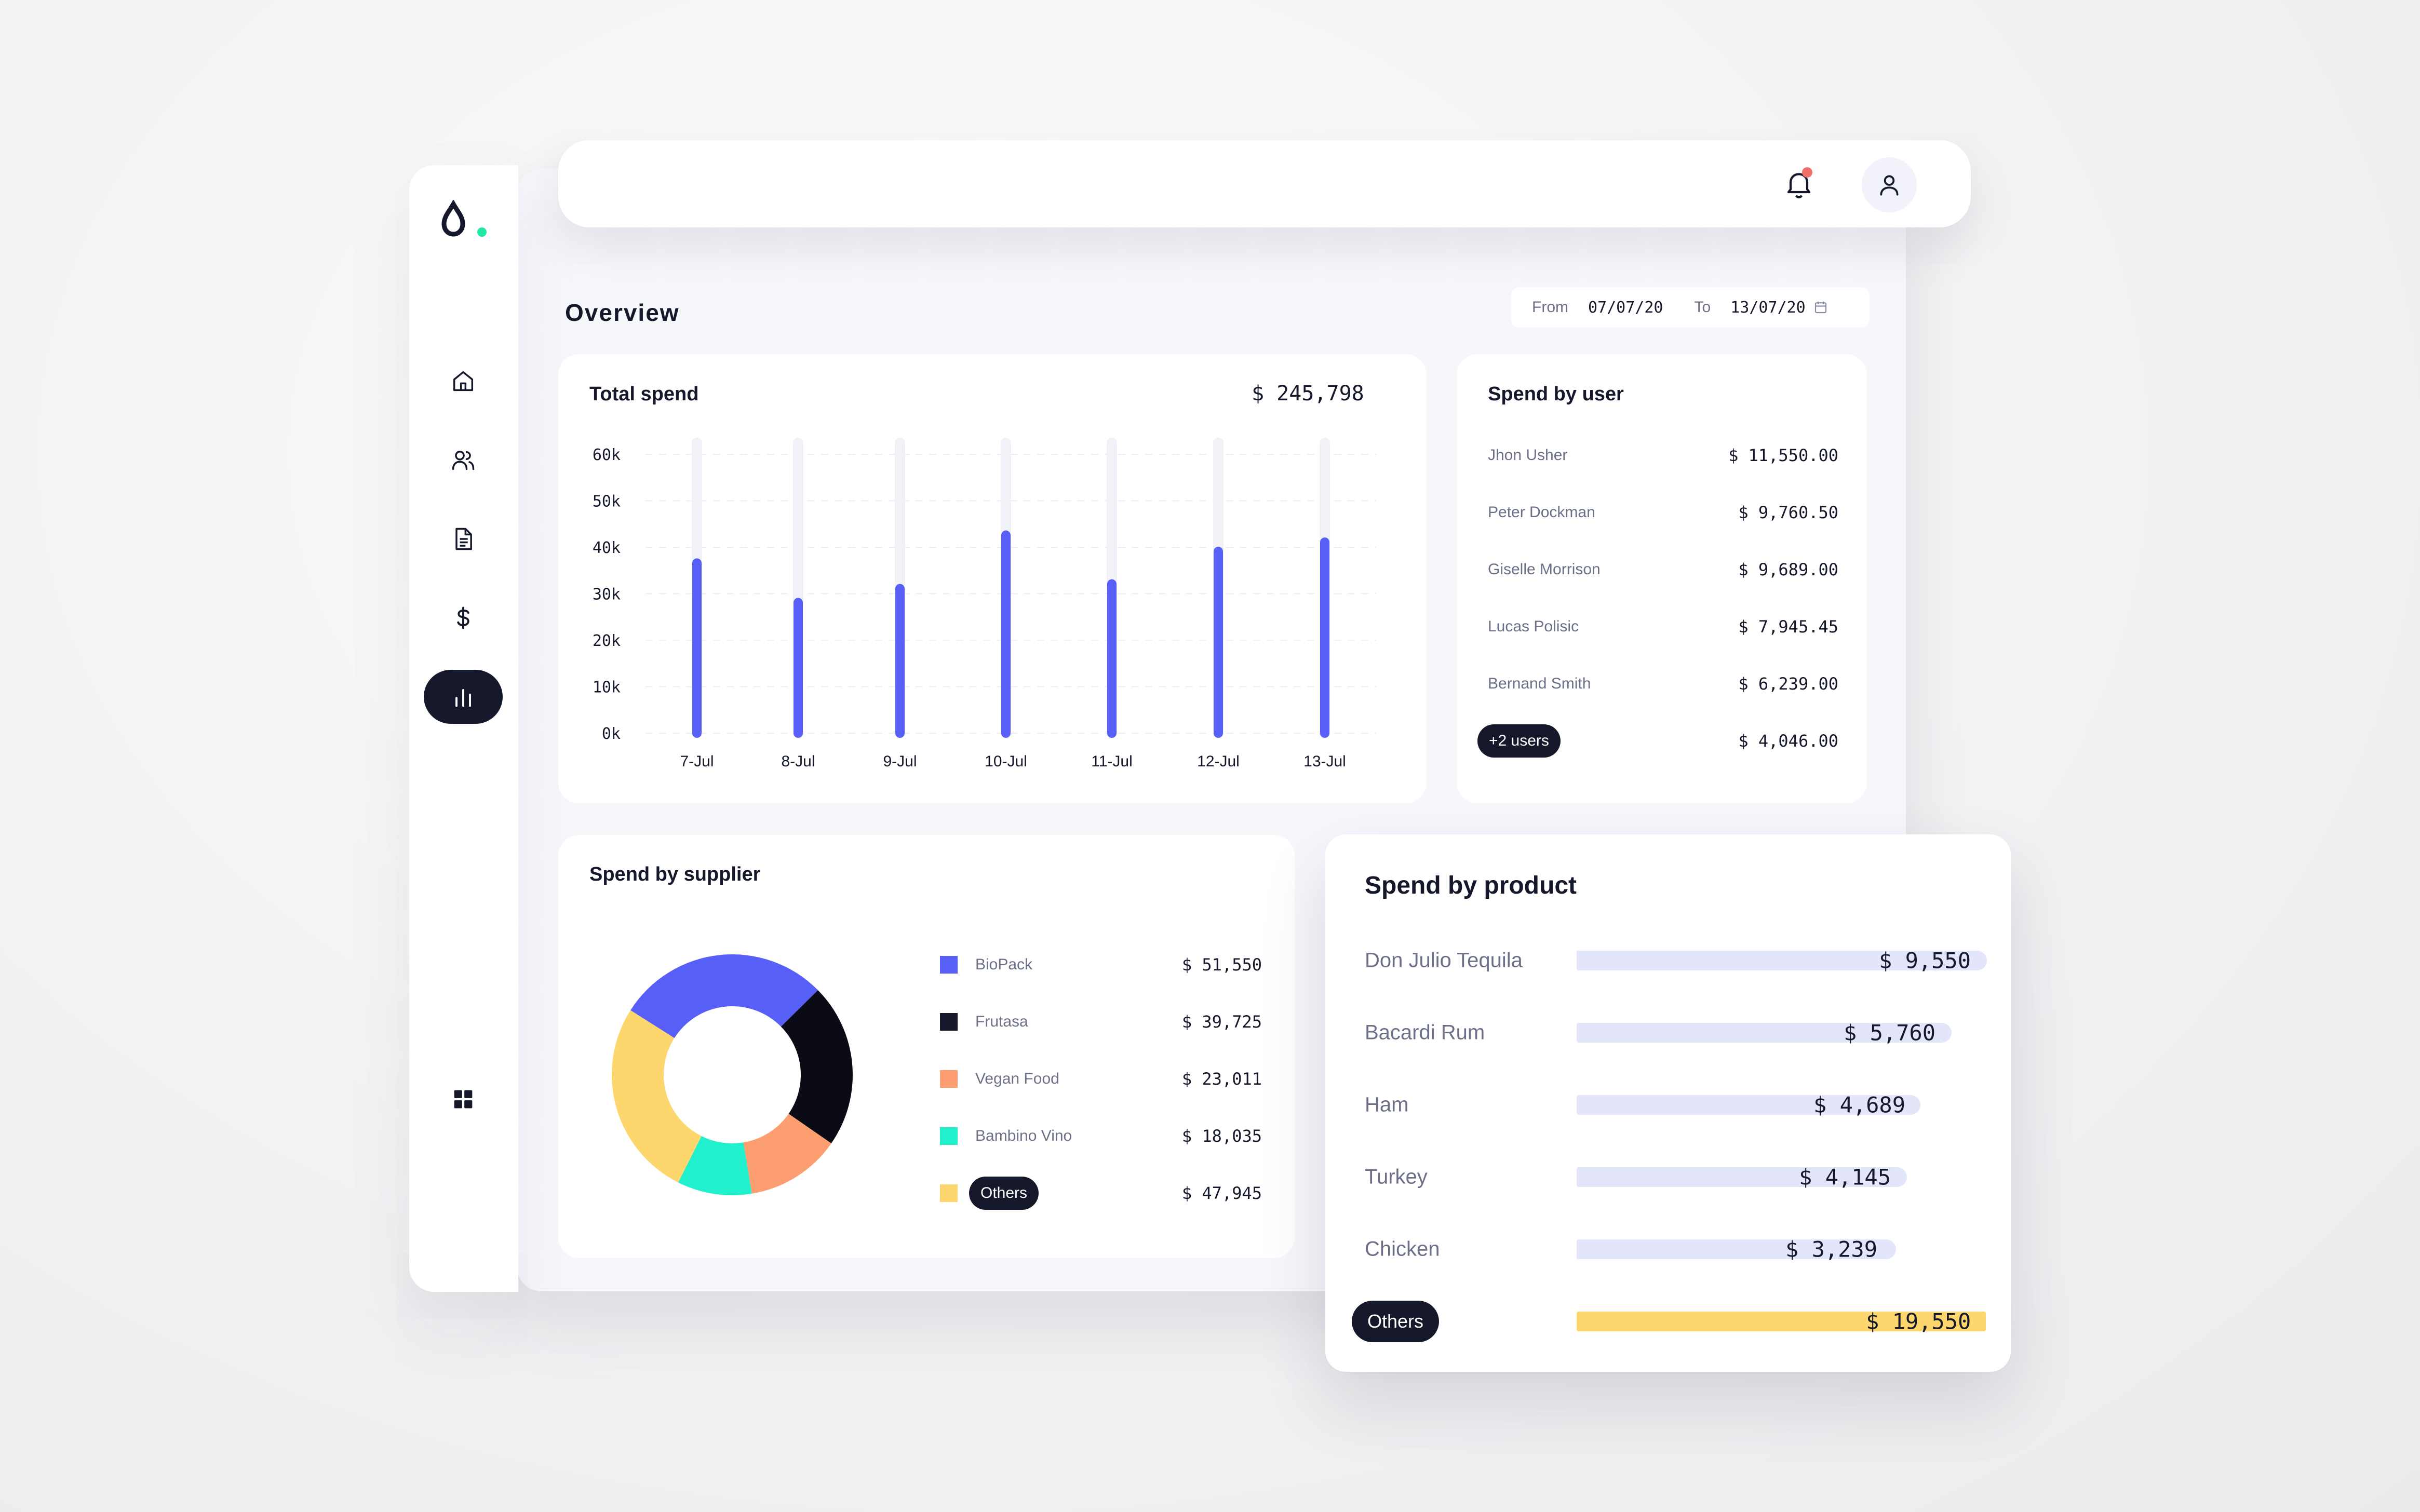  What do you see at coordinates (1768, 307) in the screenshot?
I see `to-date-value: 13/07/20` at bounding box center [1768, 307].